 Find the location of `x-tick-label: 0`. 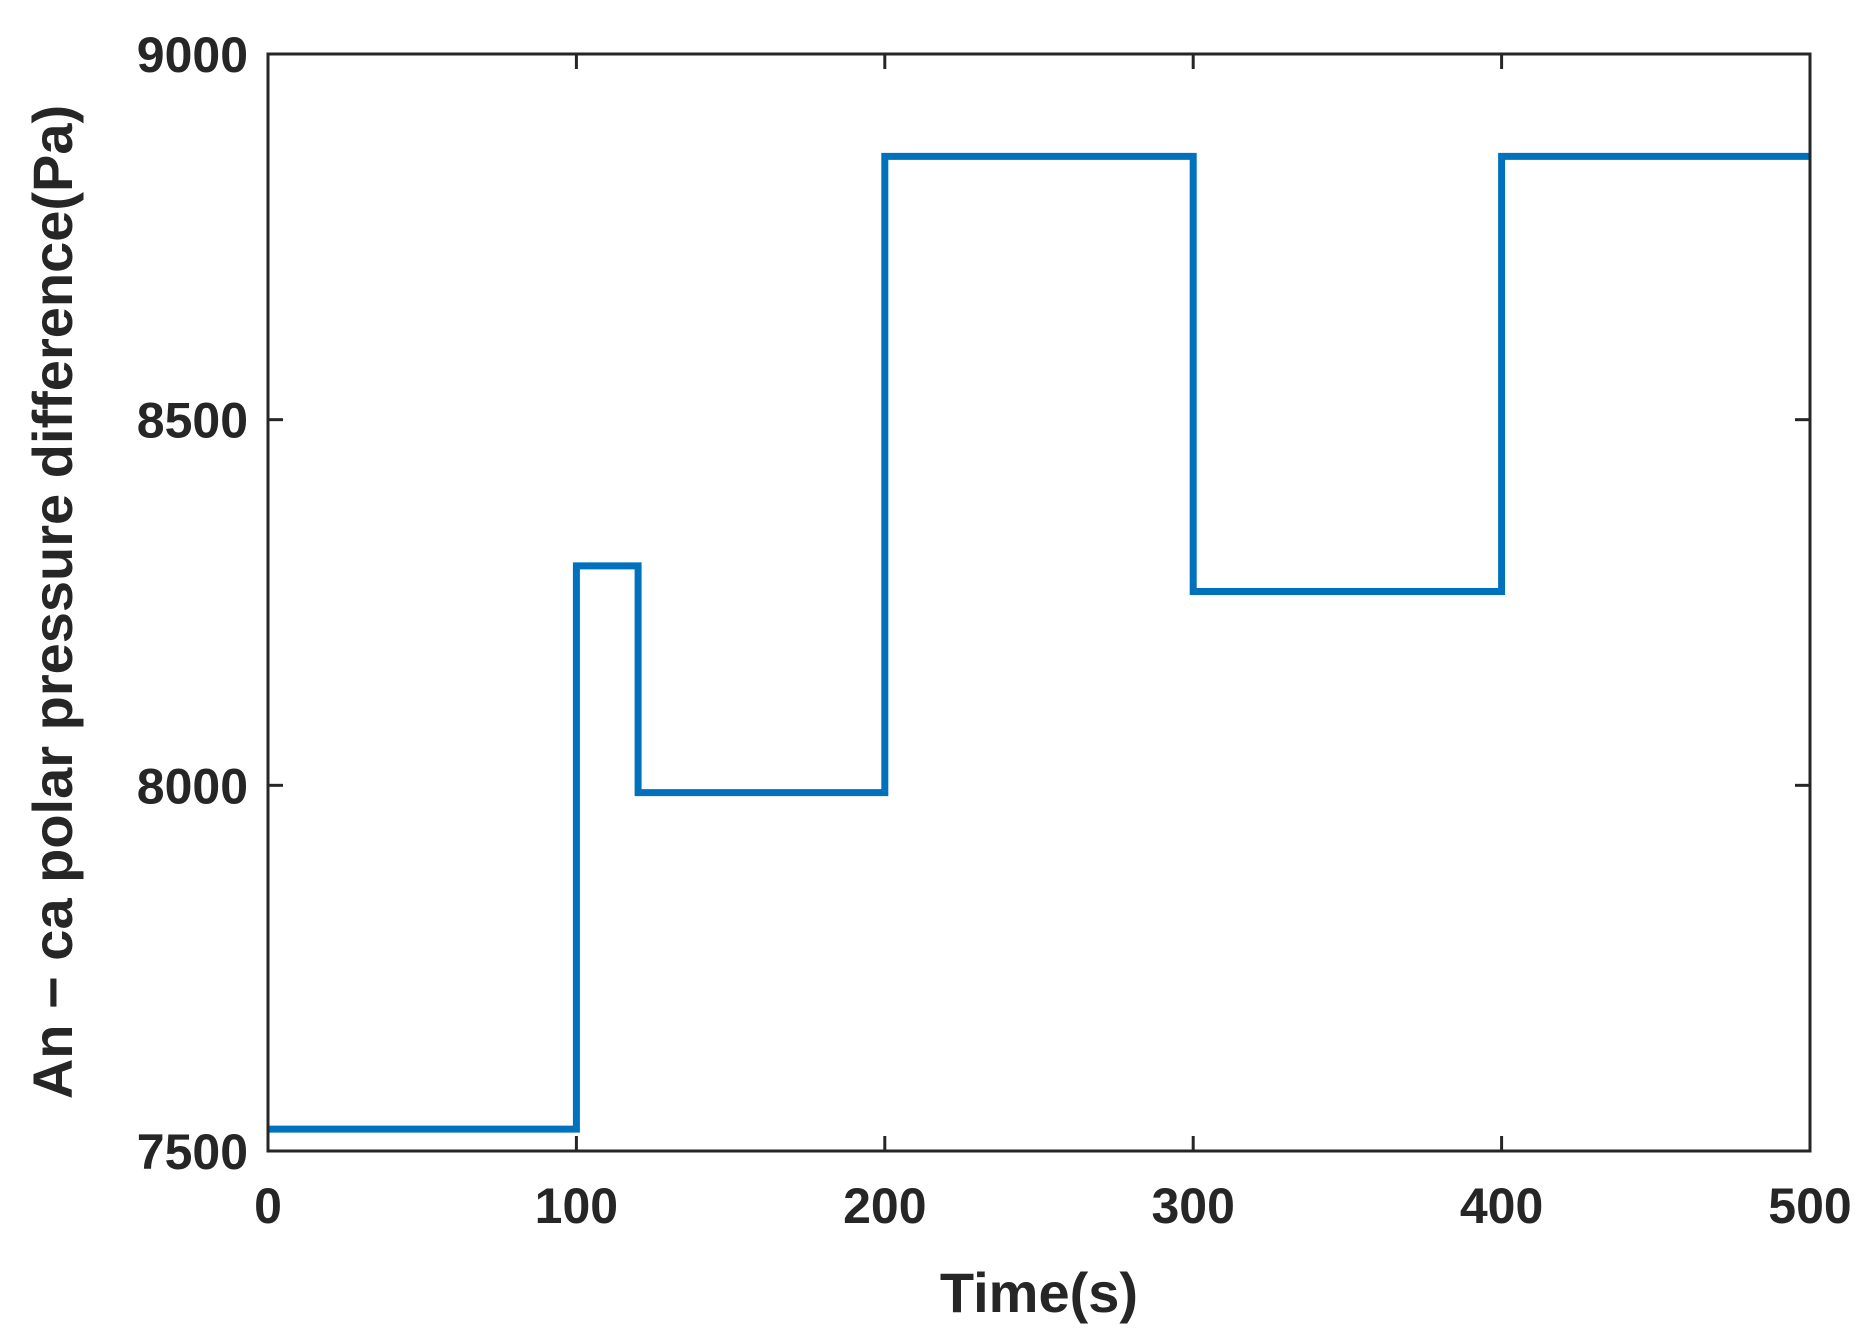

x-tick-label: 0 is located at coordinates (268, 1206).